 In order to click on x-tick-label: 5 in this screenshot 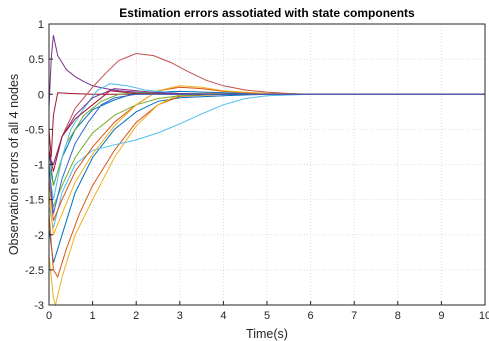, I will do `click(267, 316)`.